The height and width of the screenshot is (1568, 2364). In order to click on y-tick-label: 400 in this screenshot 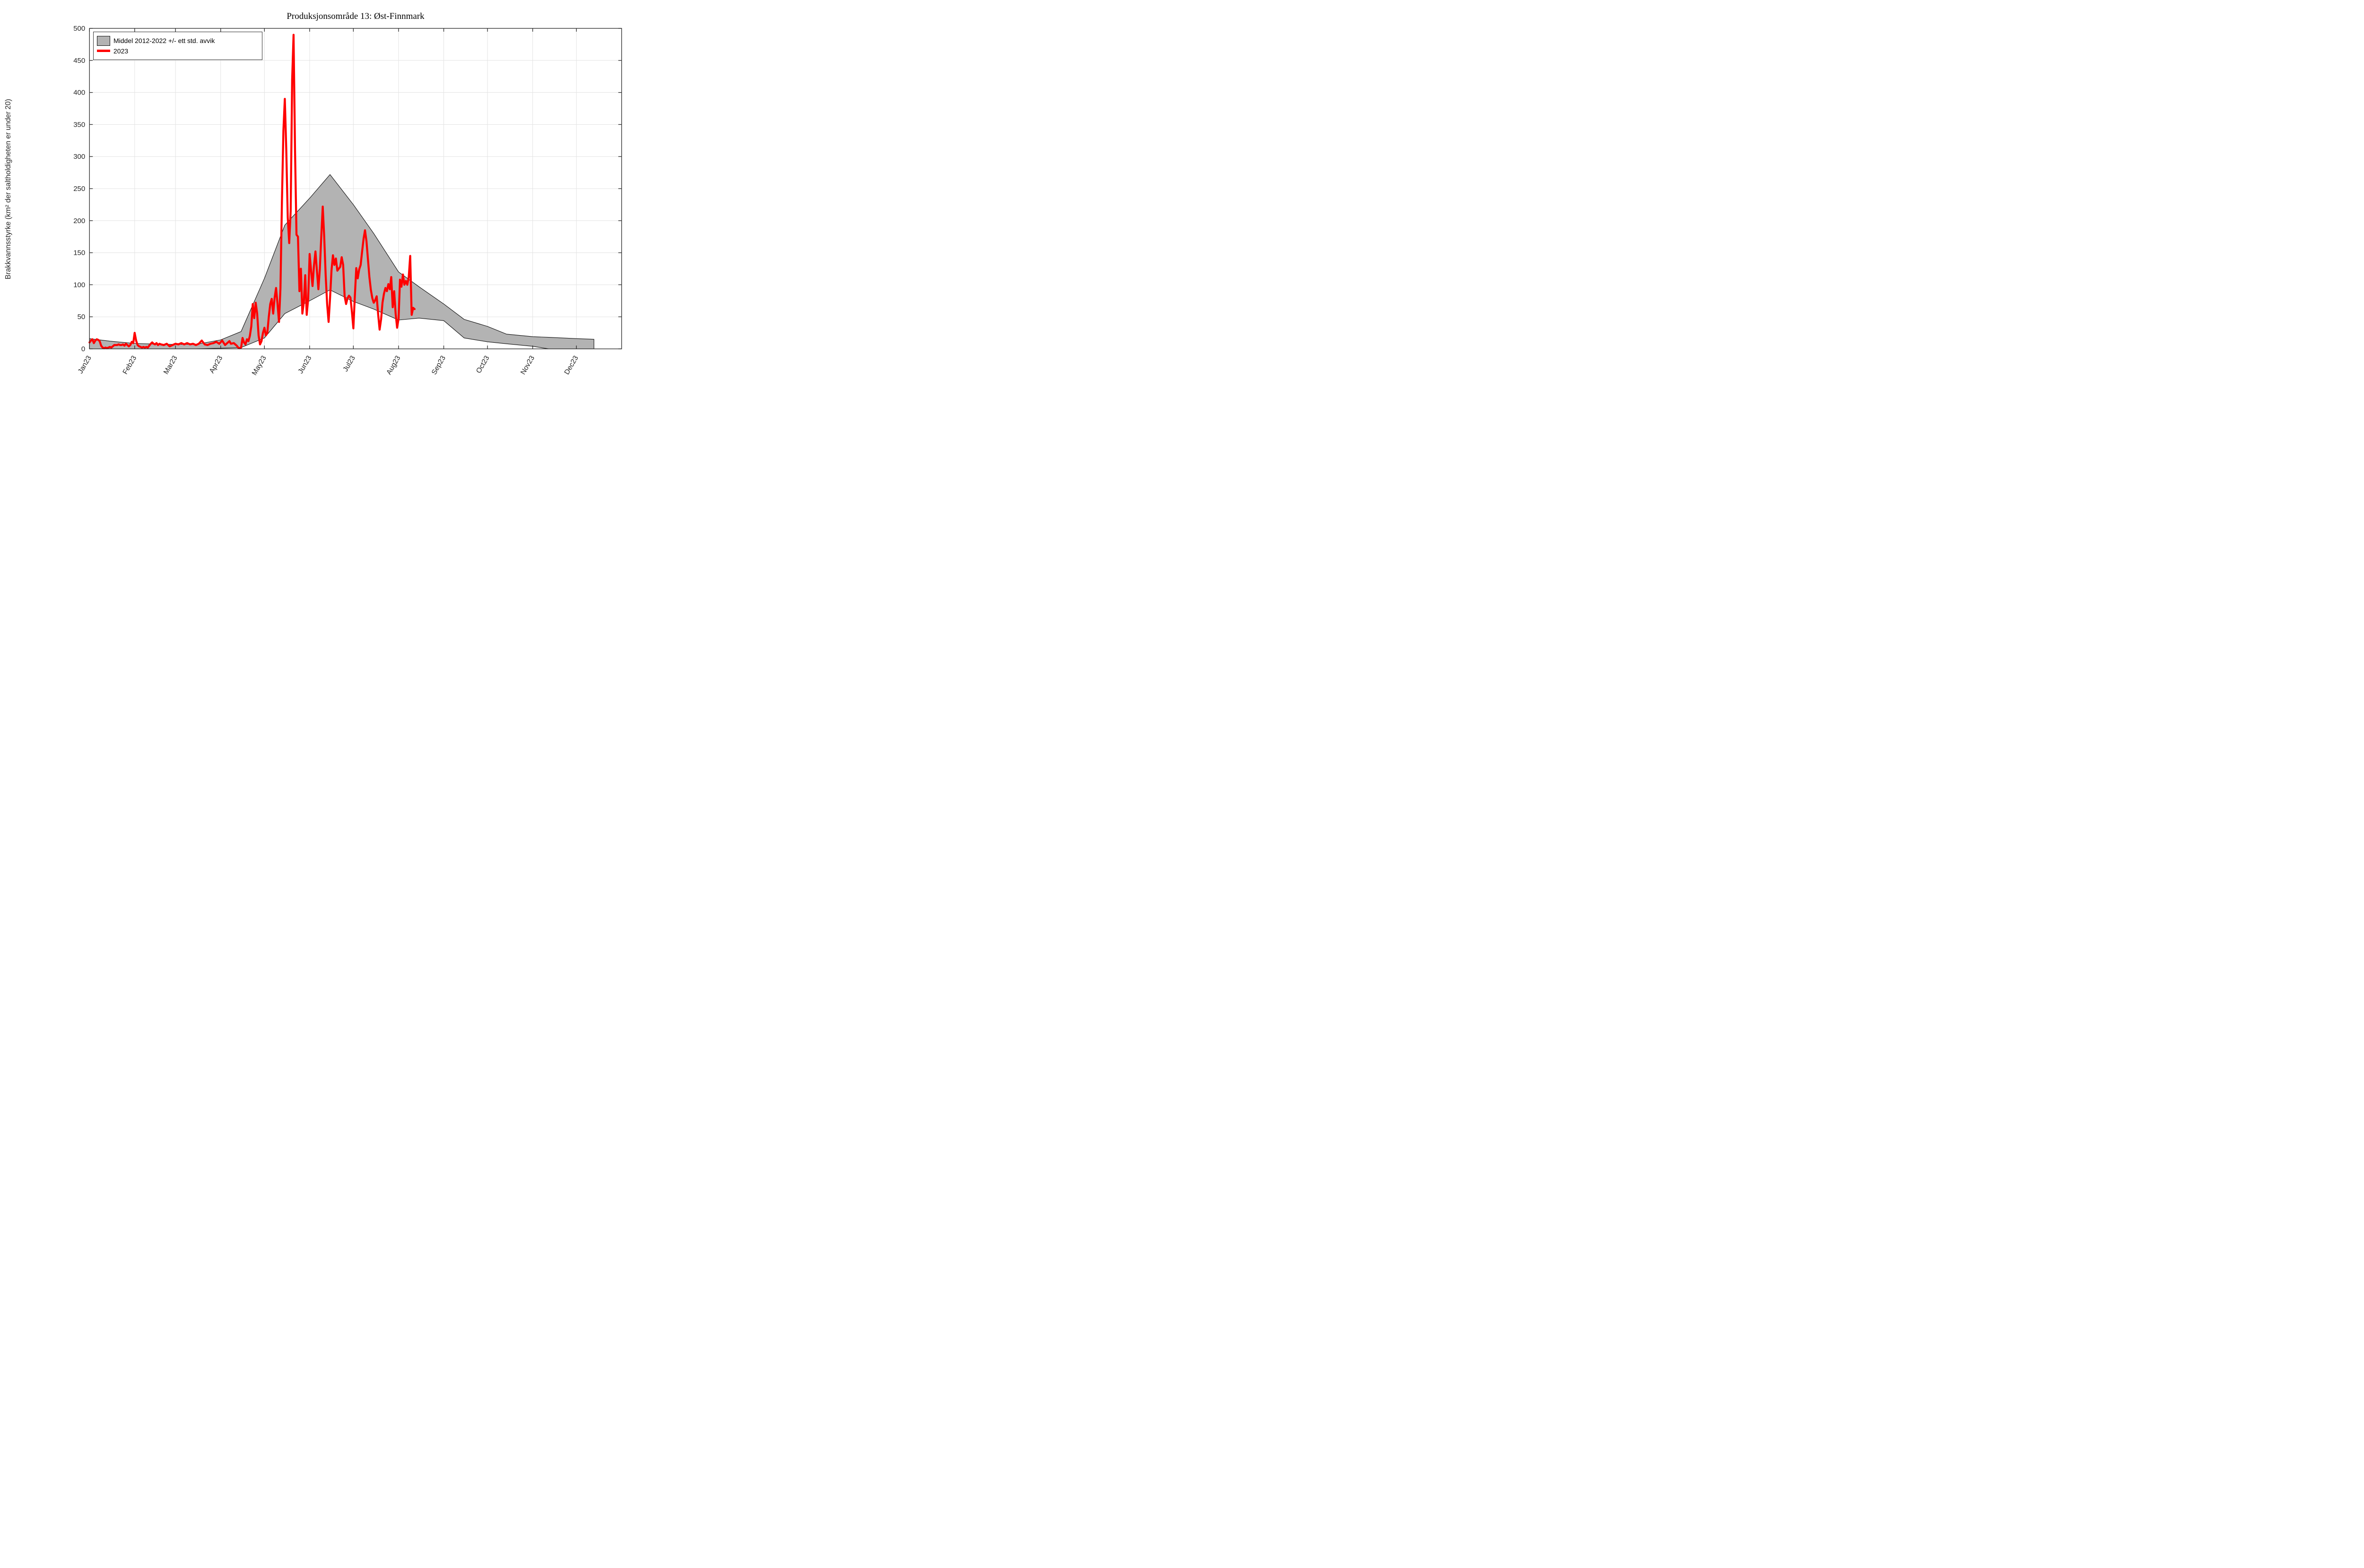, I will do `click(79, 93)`.